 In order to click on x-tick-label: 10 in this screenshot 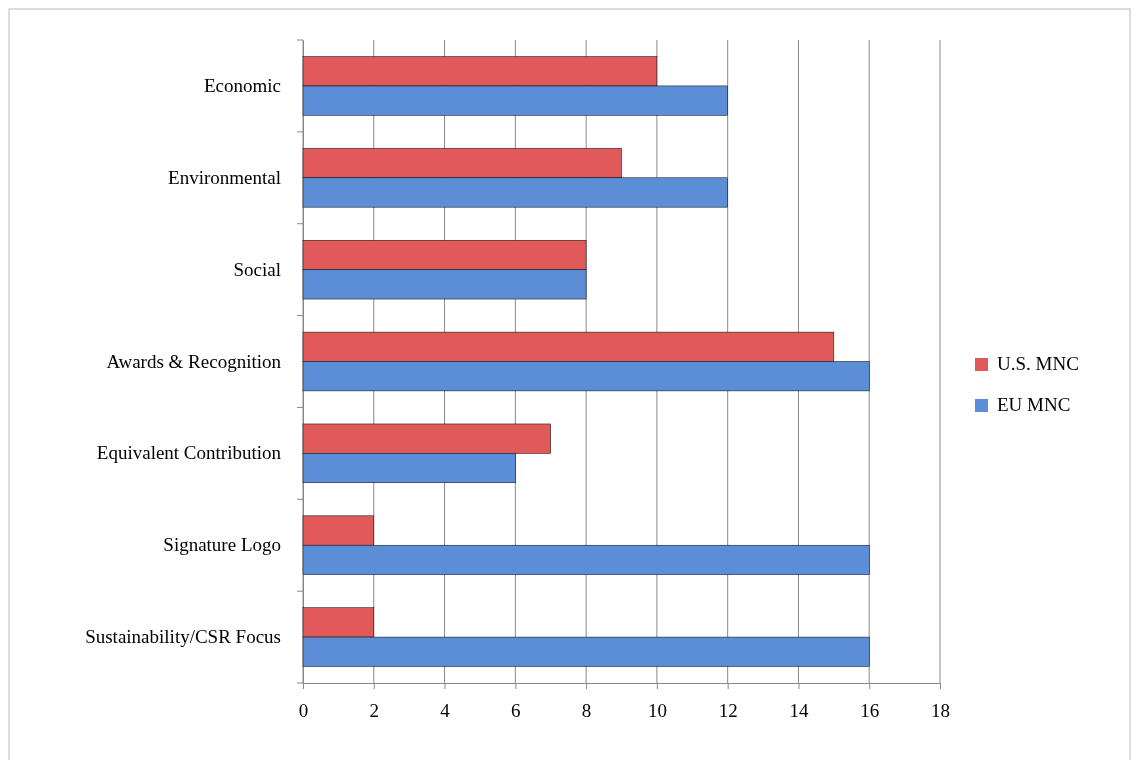, I will do `click(657, 710)`.